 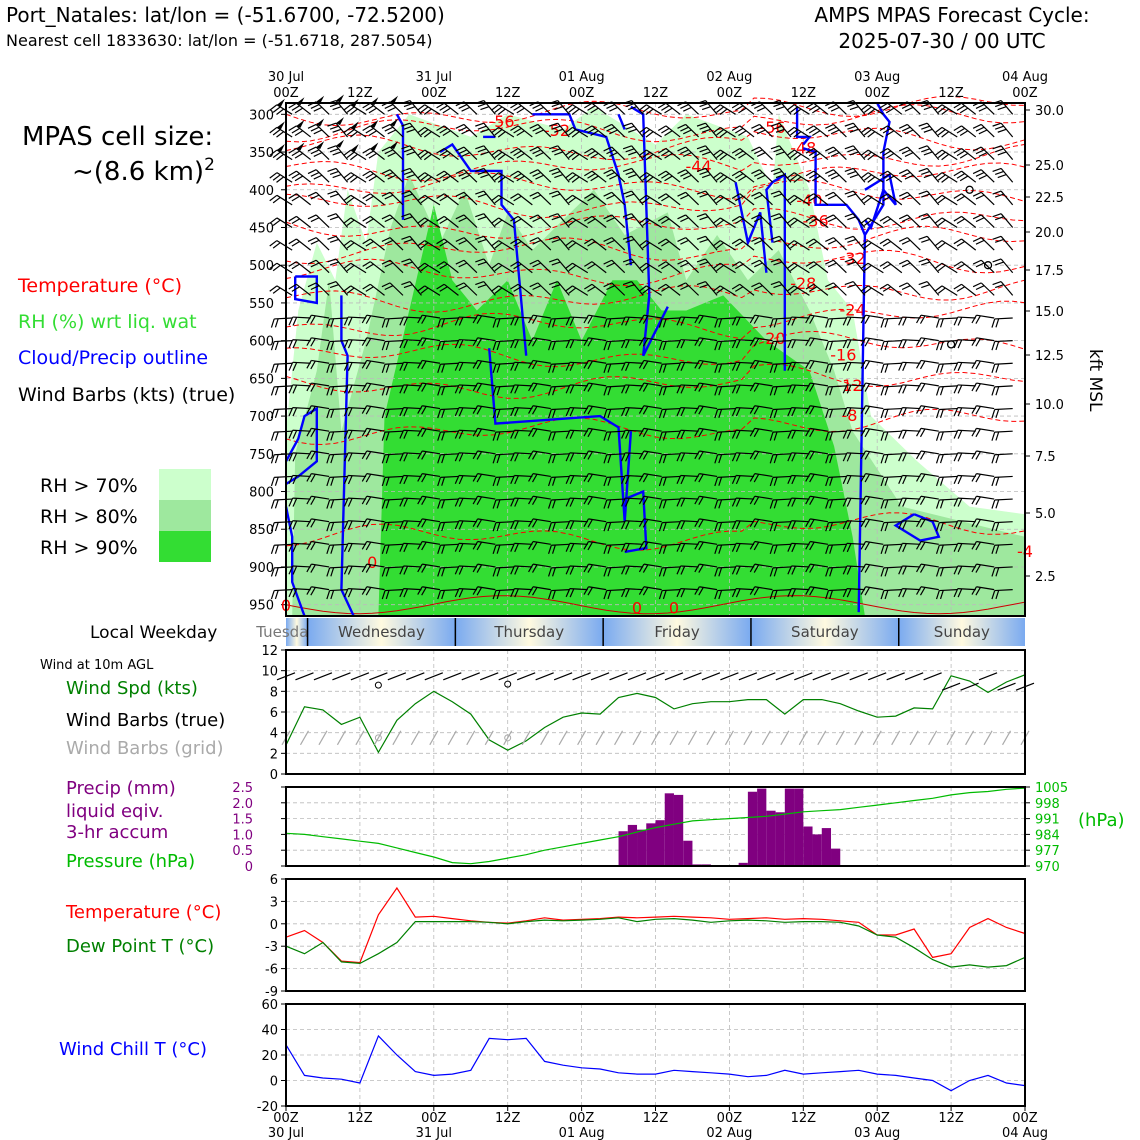 What do you see at coordinates (877, 1133) in the screenshot?
I see `bottom-date-label: 03 Aug` at bounding box center [877, 1133].